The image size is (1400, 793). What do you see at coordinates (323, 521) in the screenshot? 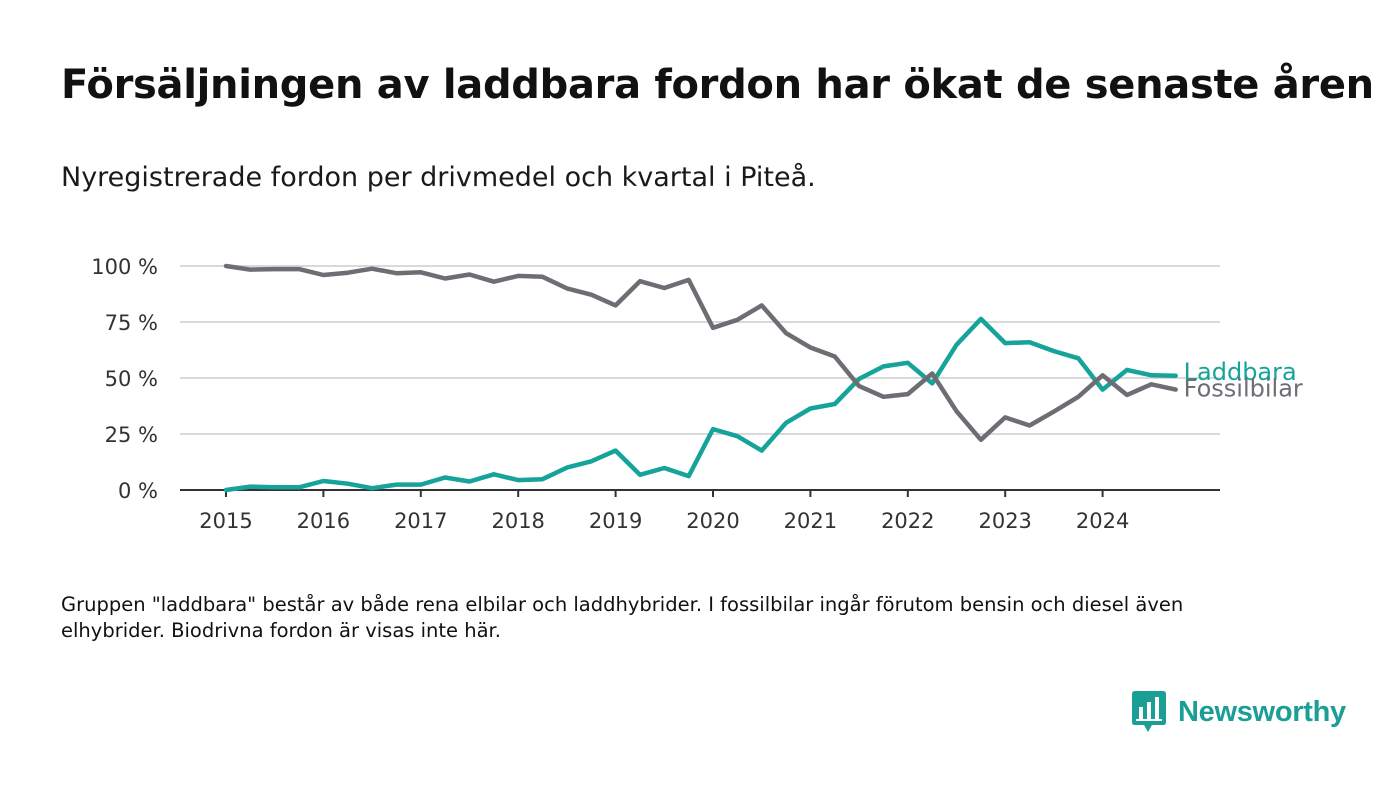
I see `x-tick-label: 2016` at bounding box center [323, 521].